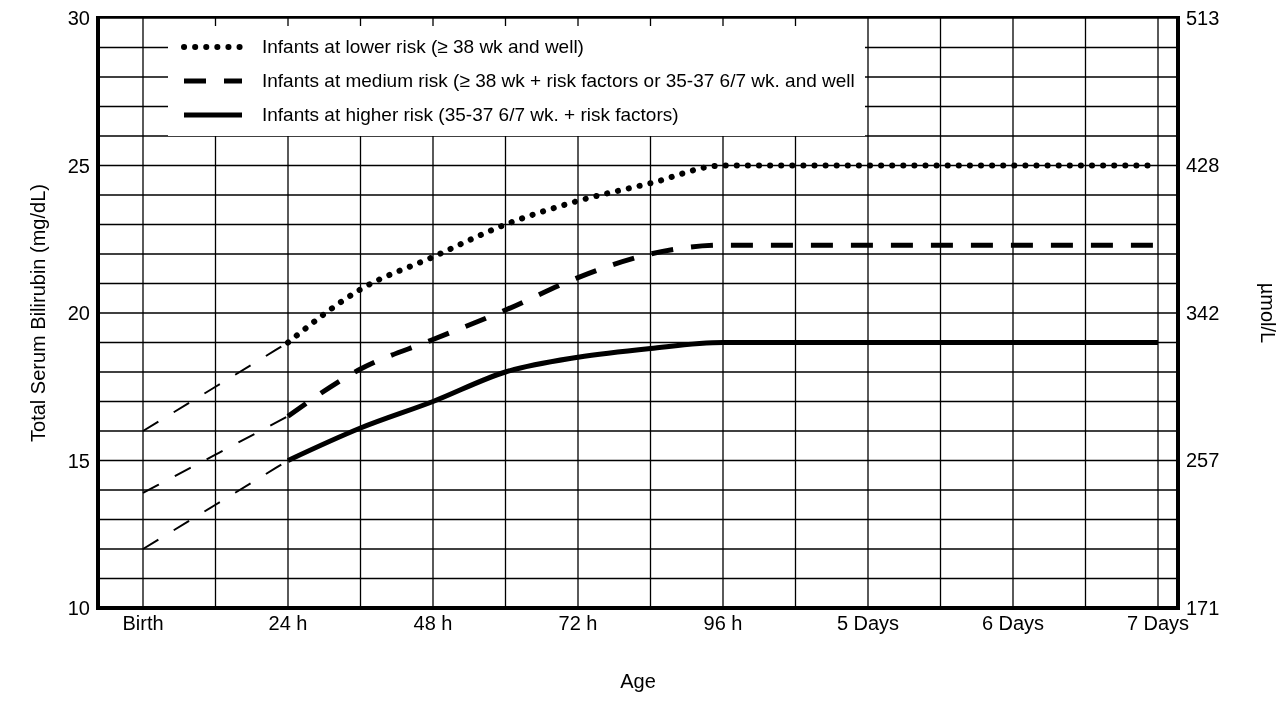  What do you see at coordinates (1267, 313) in the screenshot?
I see `y2-axis-title: µmol/L` at bounding box center [1267, 313].